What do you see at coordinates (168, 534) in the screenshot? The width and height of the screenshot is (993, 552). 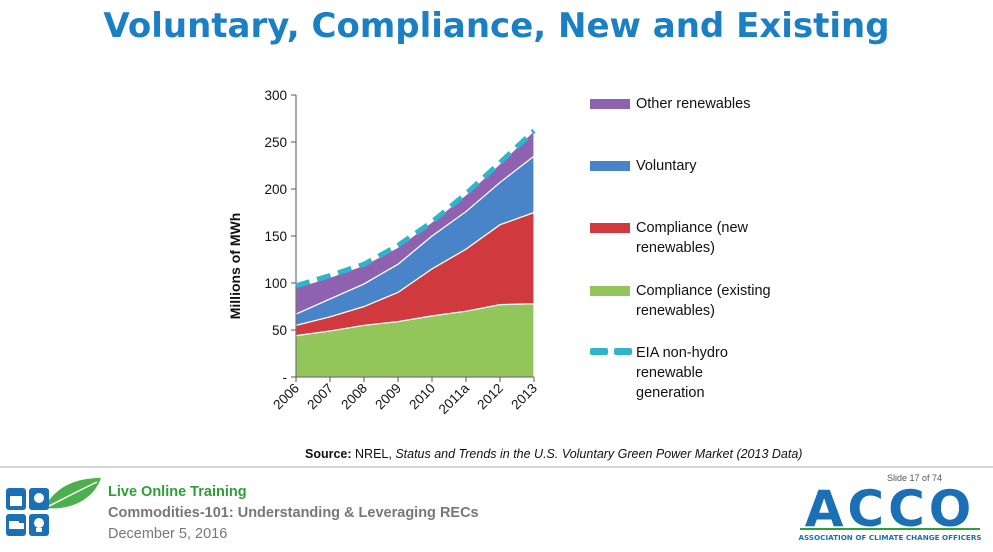 I see `course-date: December 5, 2016` at bounding box center [168, 534].